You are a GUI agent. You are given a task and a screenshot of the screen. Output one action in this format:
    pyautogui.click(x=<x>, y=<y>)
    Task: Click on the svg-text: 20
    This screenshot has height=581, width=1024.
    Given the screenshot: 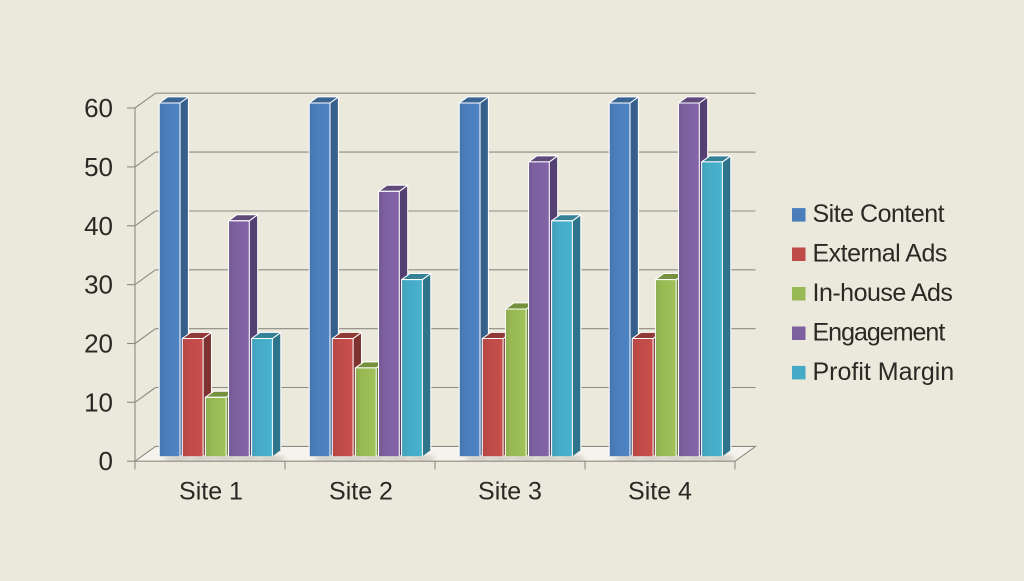 What is the action you would take?
    pyautogui.click(x=98, y=344)
    